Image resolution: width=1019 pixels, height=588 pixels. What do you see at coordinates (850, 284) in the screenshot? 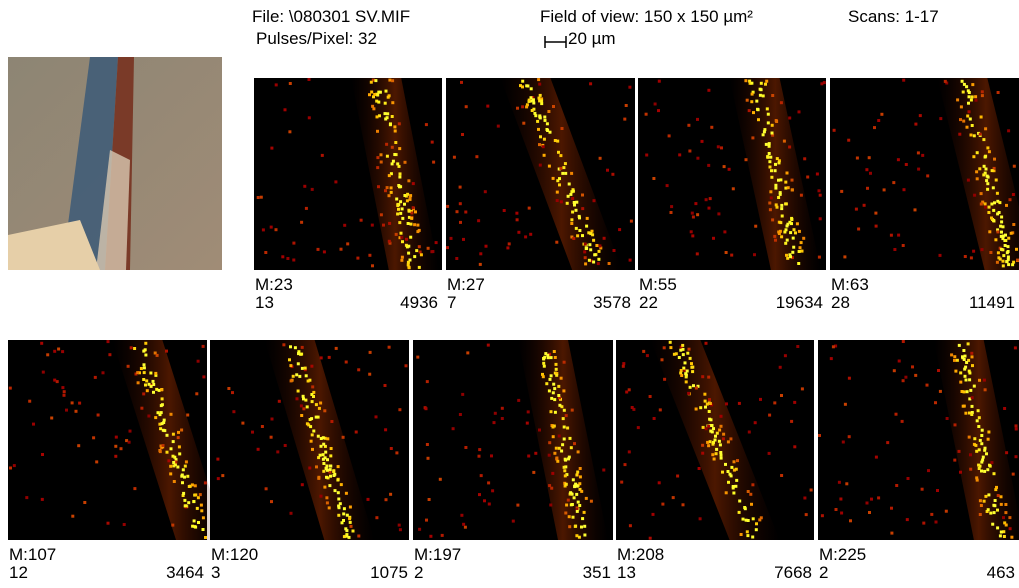
I see `mass-label: M:63` at bounding box center [850, 284].